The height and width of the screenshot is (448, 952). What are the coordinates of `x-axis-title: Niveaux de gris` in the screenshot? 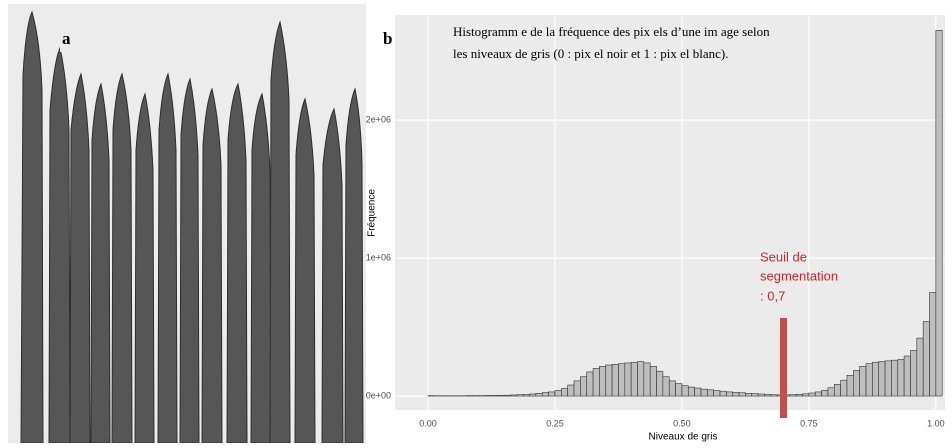 It's located at (683, 437).